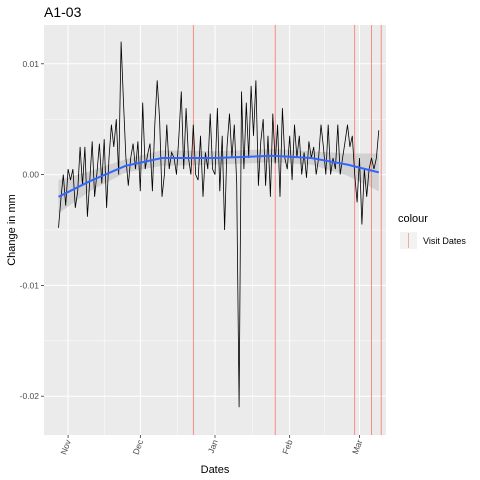  What do you see at coordinates (432, 231) in the screenshot?
I see `legend: colour Visit Dates` at bounding box center [432, 231].